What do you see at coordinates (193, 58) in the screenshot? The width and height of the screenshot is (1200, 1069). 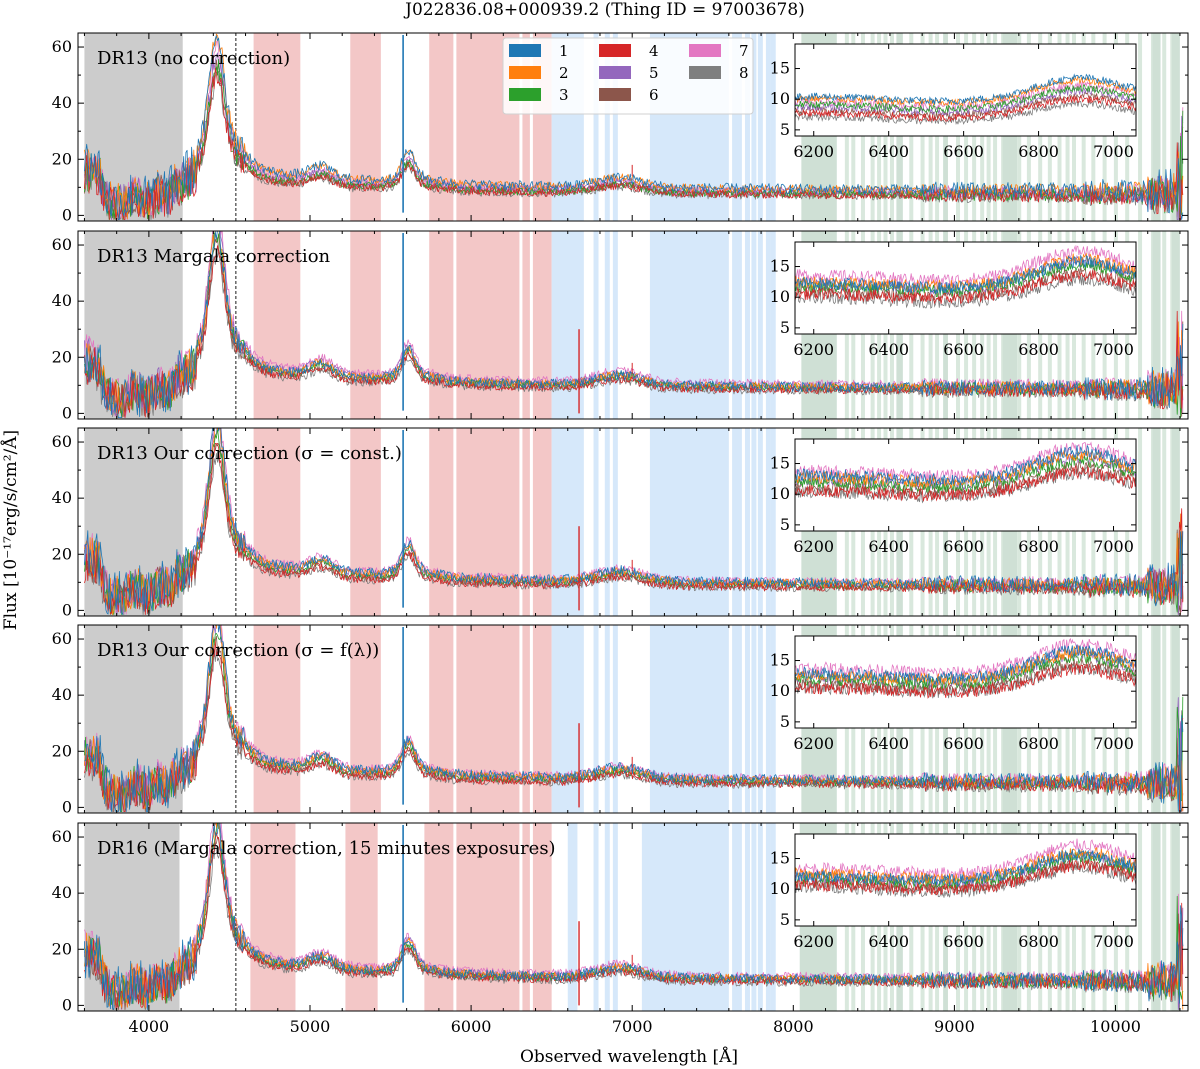 I see `panel-title: DR13 (no correction)` at bounding box center [193, 58].